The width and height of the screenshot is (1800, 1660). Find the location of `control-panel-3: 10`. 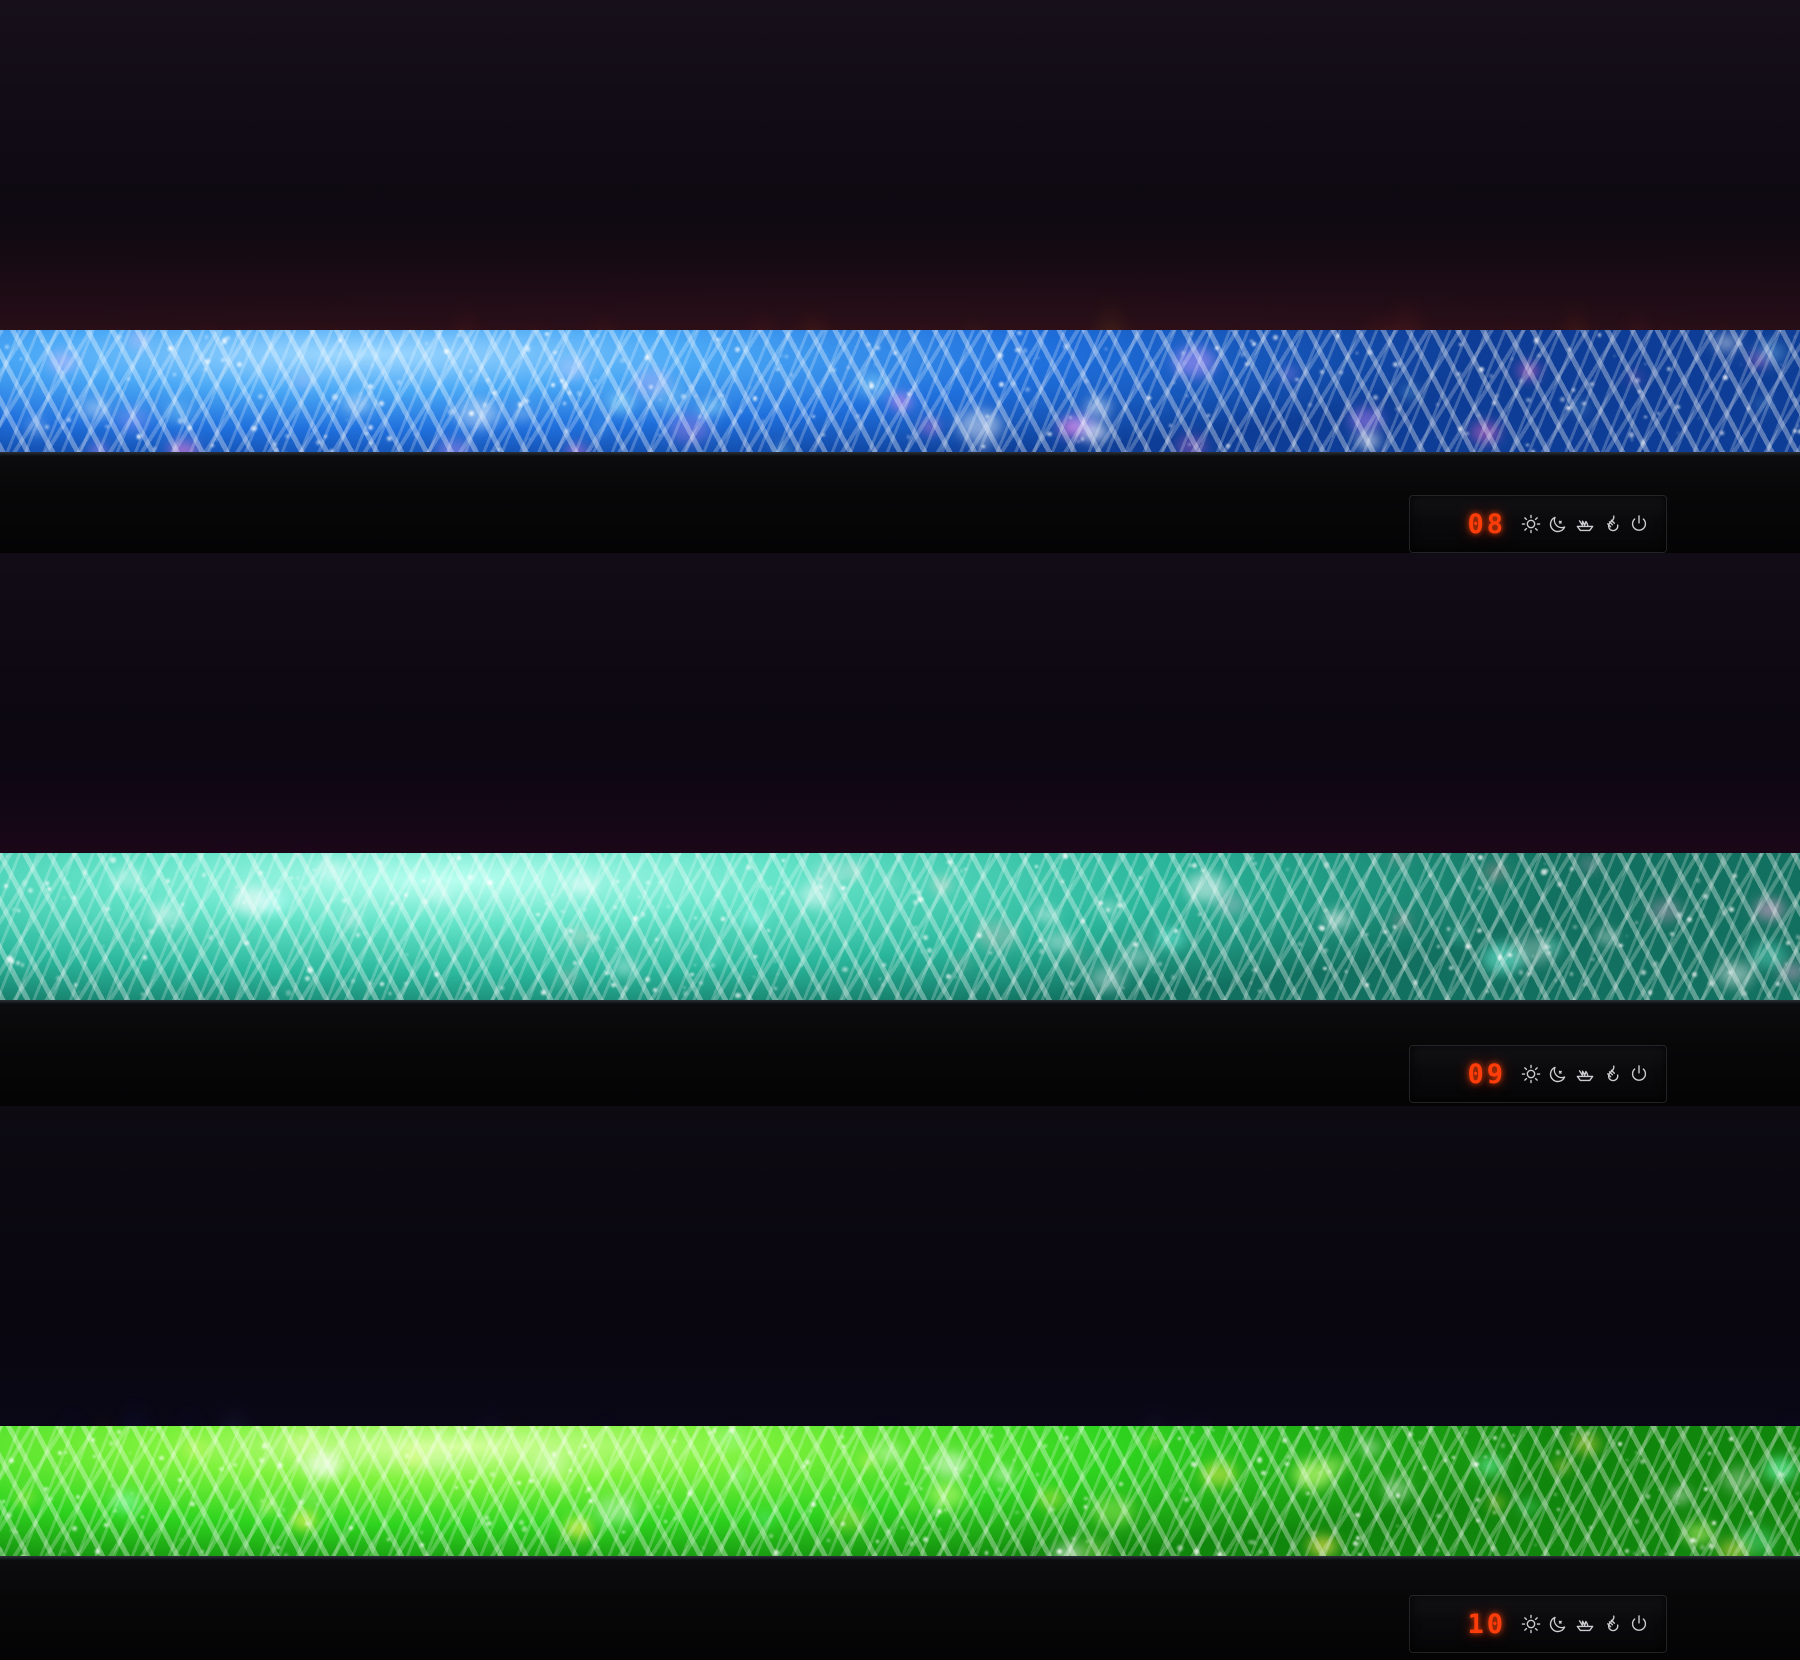

control-panel-3: 10 is located at coordinates (1538, 1624).